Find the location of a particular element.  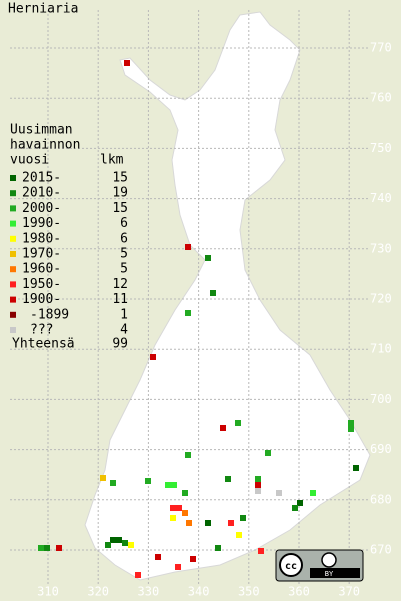

legend-label: -1899 is located at coordinates (49, 314).